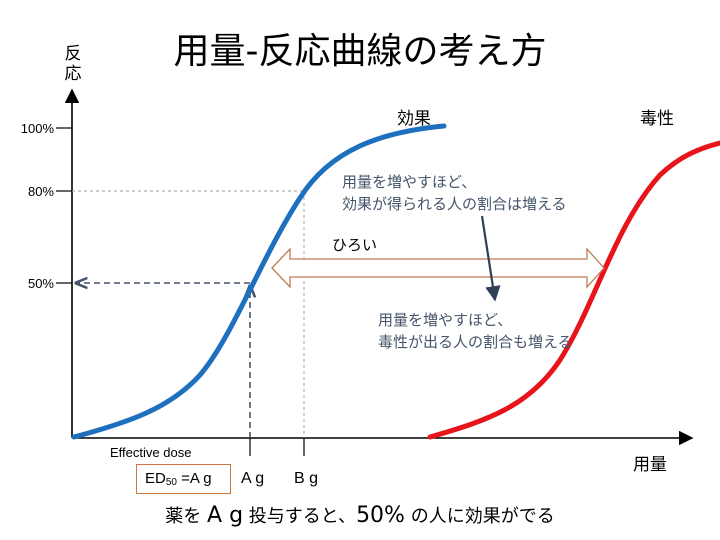  Describe the element at coordinates (300, 516) in the screenshot. I see `footer-part-3: 投与すると、` at that location.